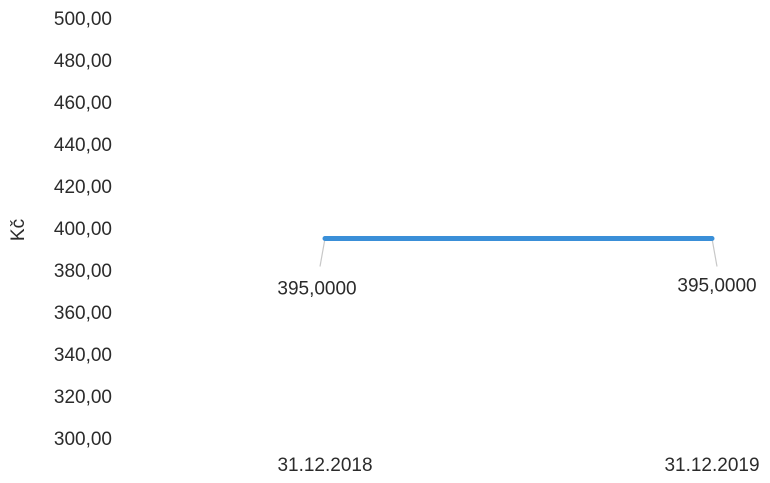 The image size is (770, 483). Describe the element at coordinates (83, 439) in the screenshot. I see `y-tick-label: 300,00` at that location.